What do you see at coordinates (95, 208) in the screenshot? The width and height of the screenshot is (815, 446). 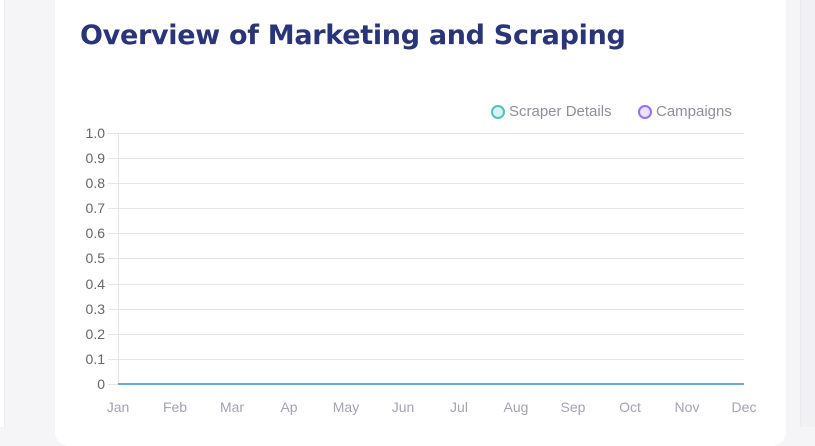 I see `y-tick-label: 0.7` at bounding box center [95, 208].